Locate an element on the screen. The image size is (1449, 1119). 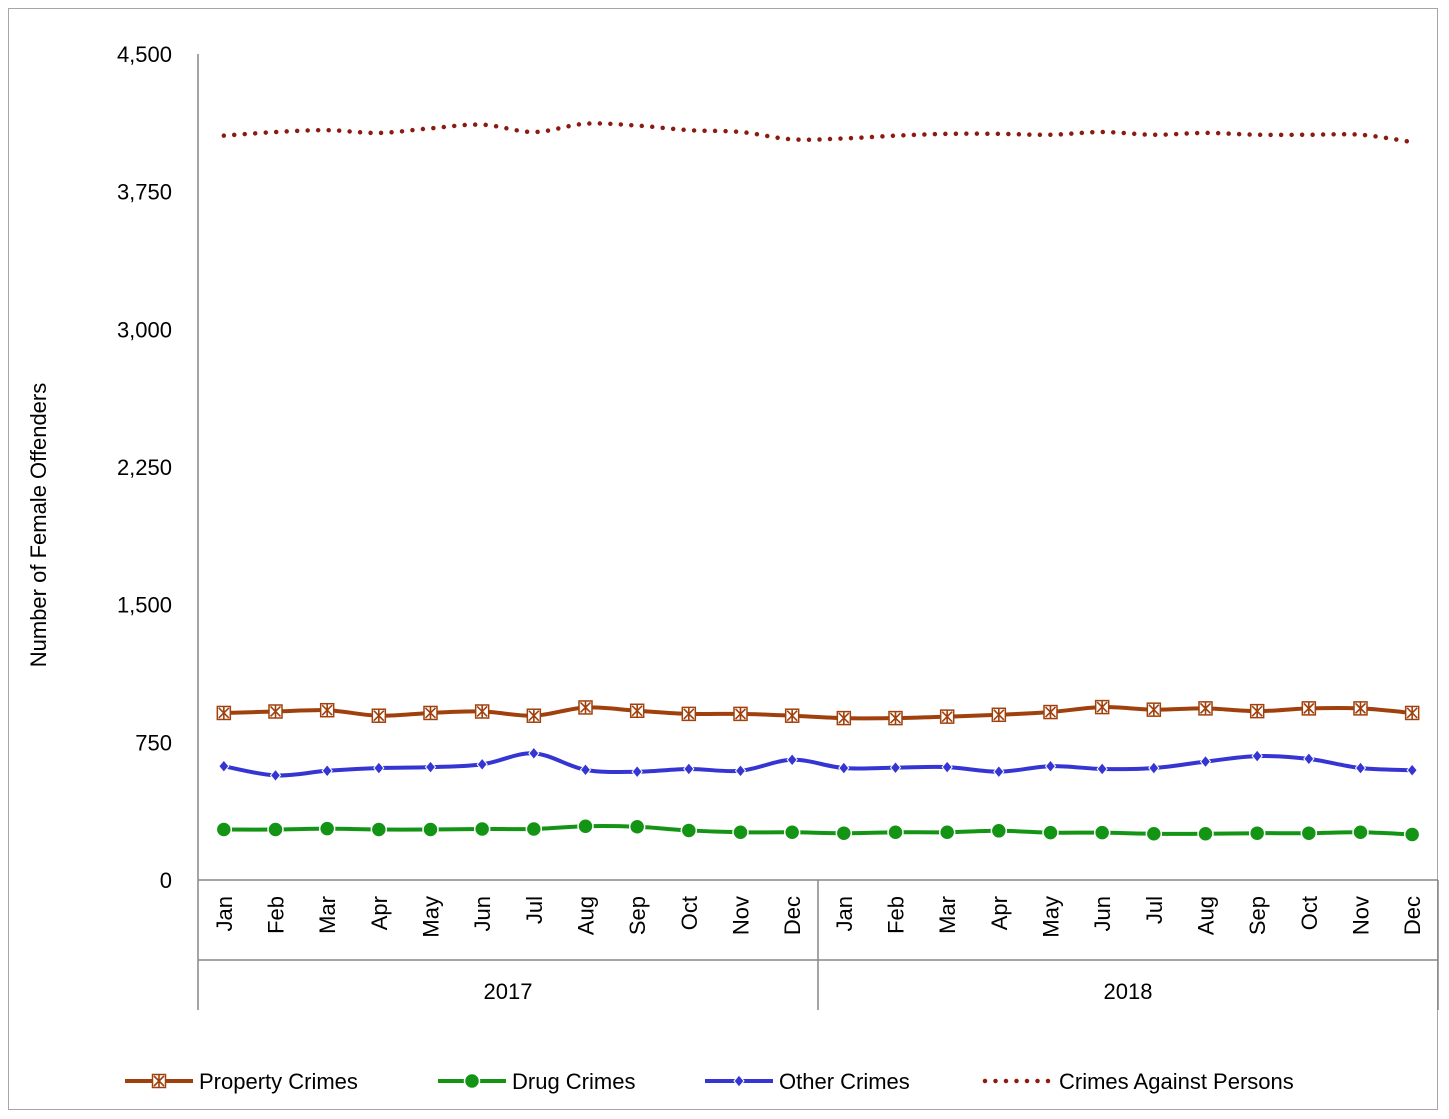
y-tick-label: 0 is located at coordinates (166, 880).